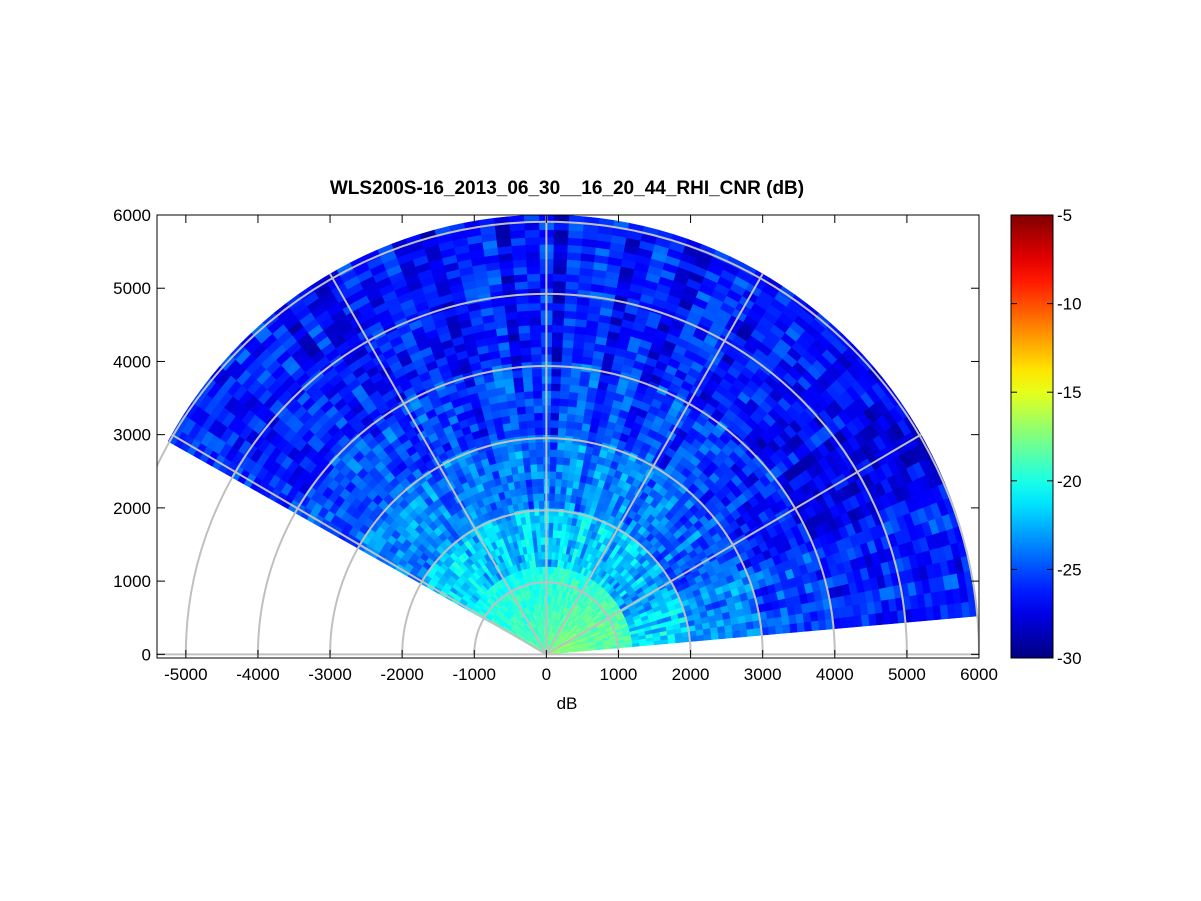 The width and height of the screenshot is (1201, 901). I want to click on x-tick-label: 2000, so click(691, 674).